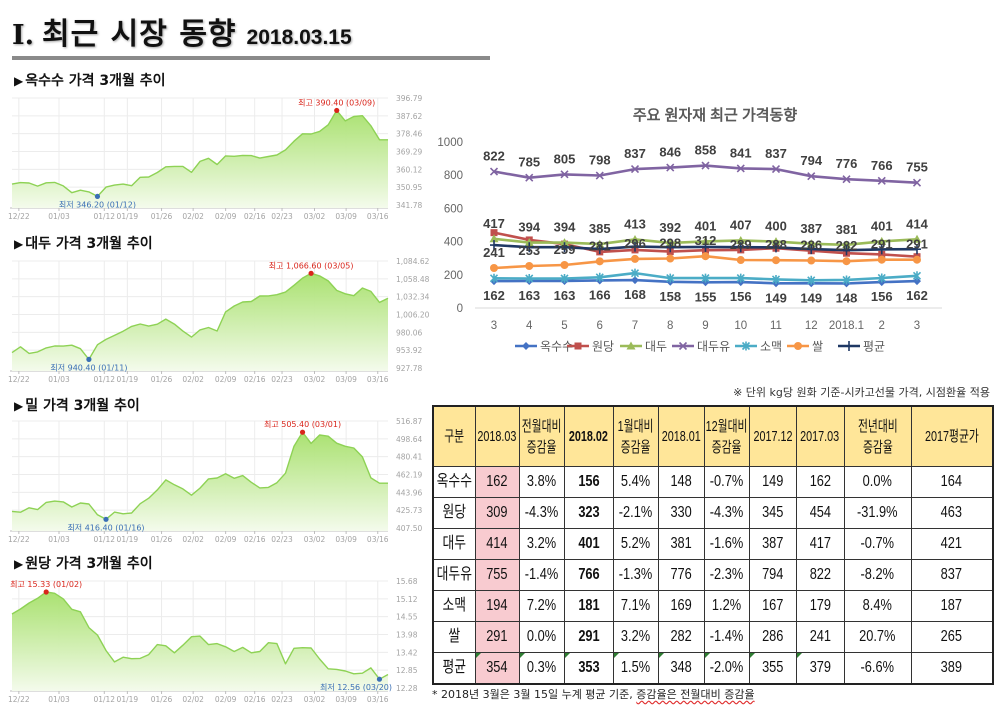 This screenshot has height=721, width=1000. I want to click on y-tick-label: 13.98, so click(407, 635).